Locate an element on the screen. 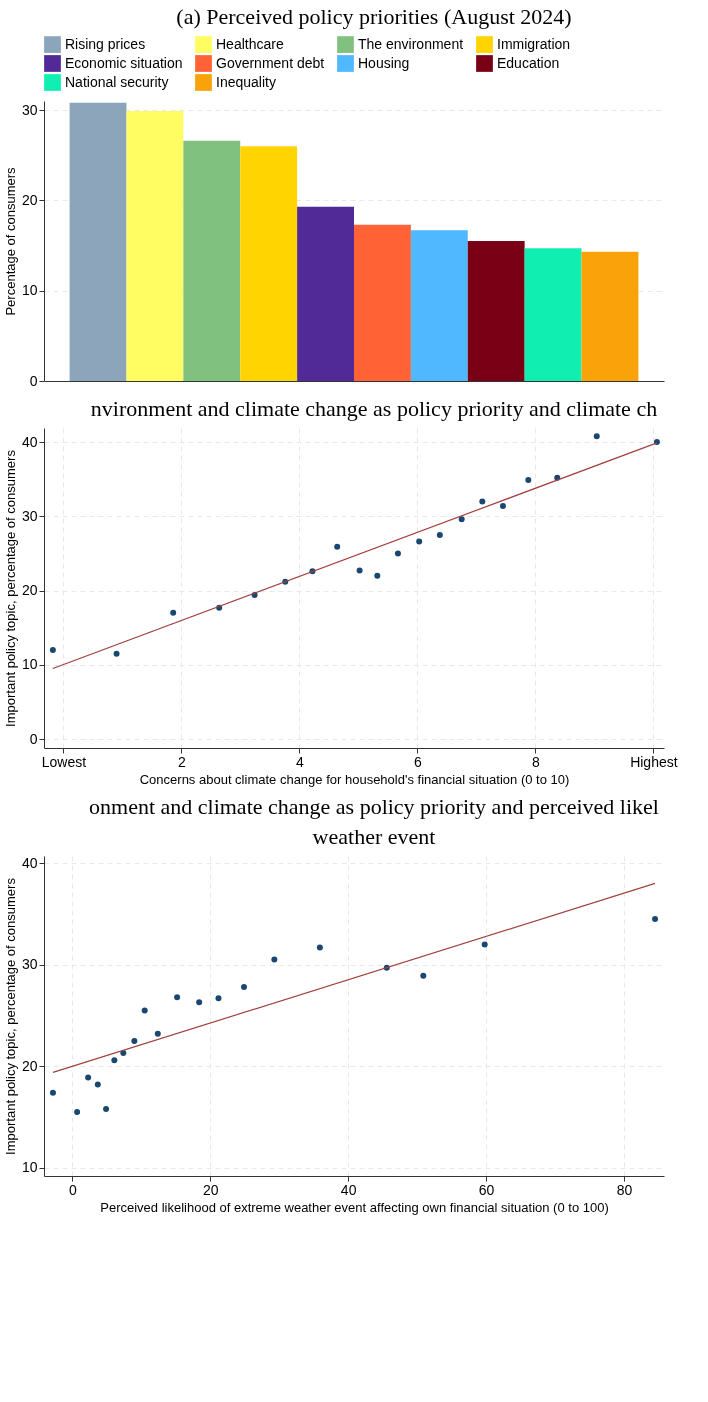 This screenshot has height=1402, width=708. legend-label: Education is located at coordinates (528, 62).